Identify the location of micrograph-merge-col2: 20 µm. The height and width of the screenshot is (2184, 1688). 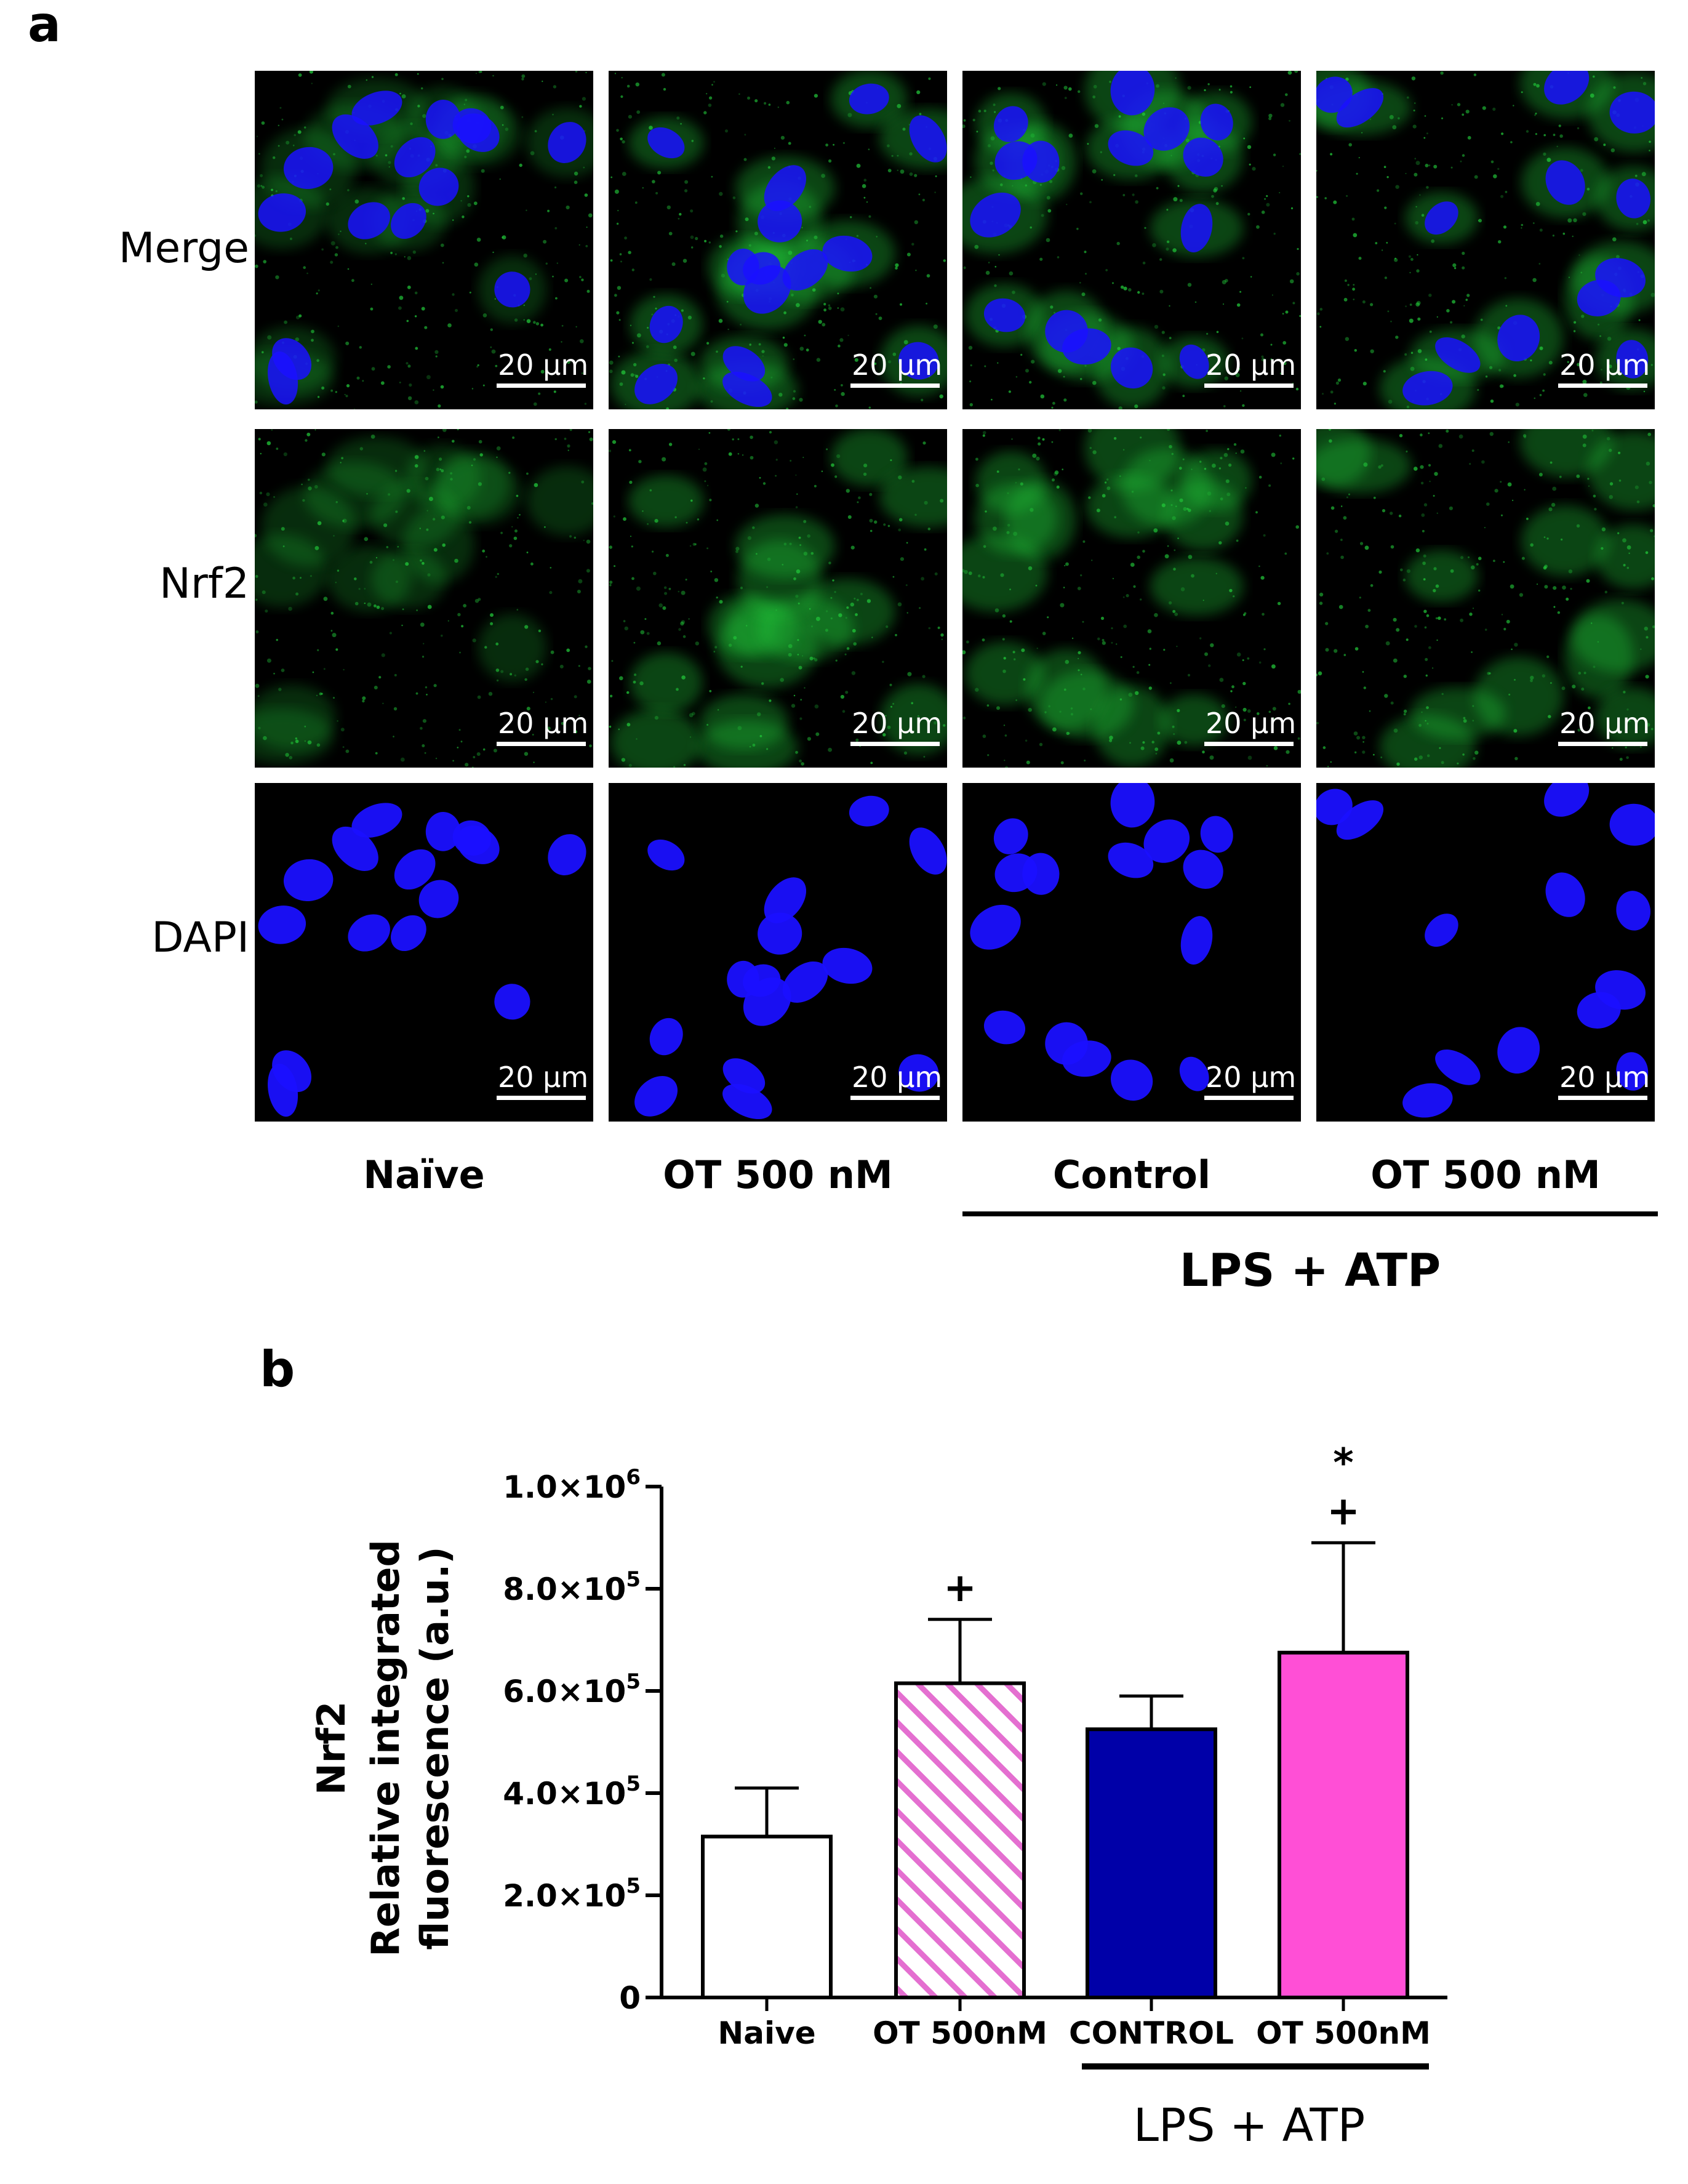
(778, 240).